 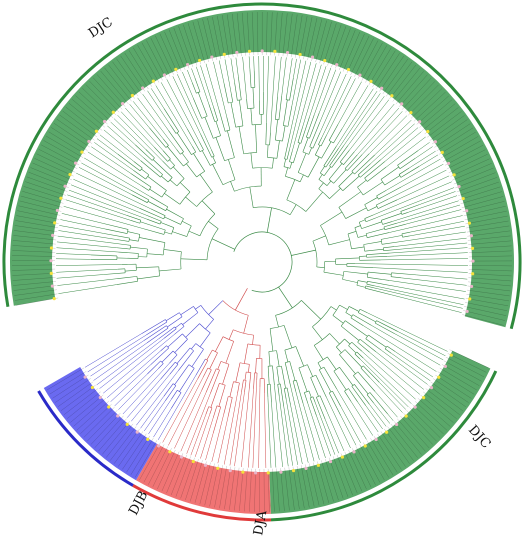 I want to click on clade-ring-djb, so click(x=85, y=438).